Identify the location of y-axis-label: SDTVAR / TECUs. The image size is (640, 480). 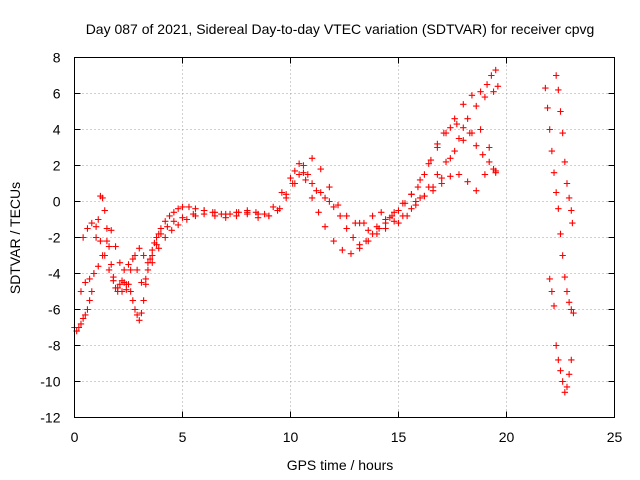
(15, 238).